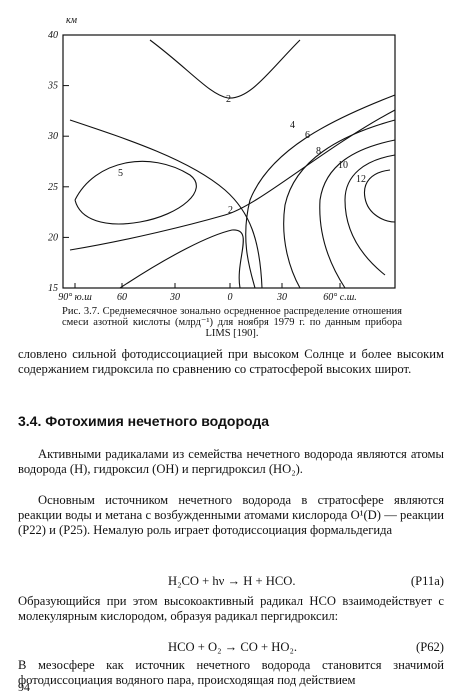 The width and height of the screenshot is (450, 695). What do you see at coordinates (52, 86) in the screenshot?
I see `y-tick-label: 35` at bounding box center [52, 86].